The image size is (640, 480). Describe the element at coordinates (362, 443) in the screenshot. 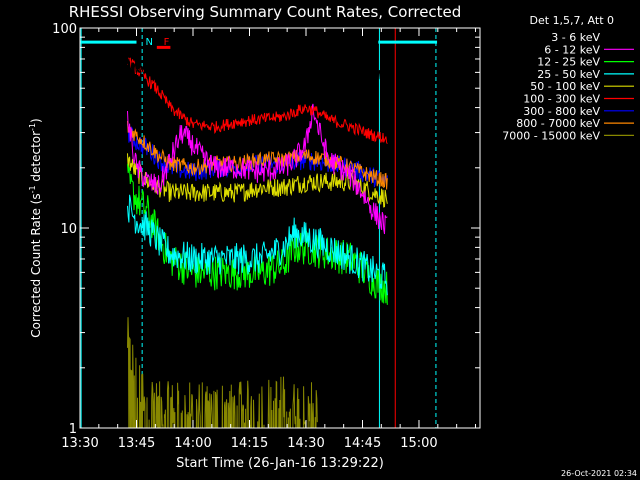

I see `x-tick-label: 14:45` at that location.